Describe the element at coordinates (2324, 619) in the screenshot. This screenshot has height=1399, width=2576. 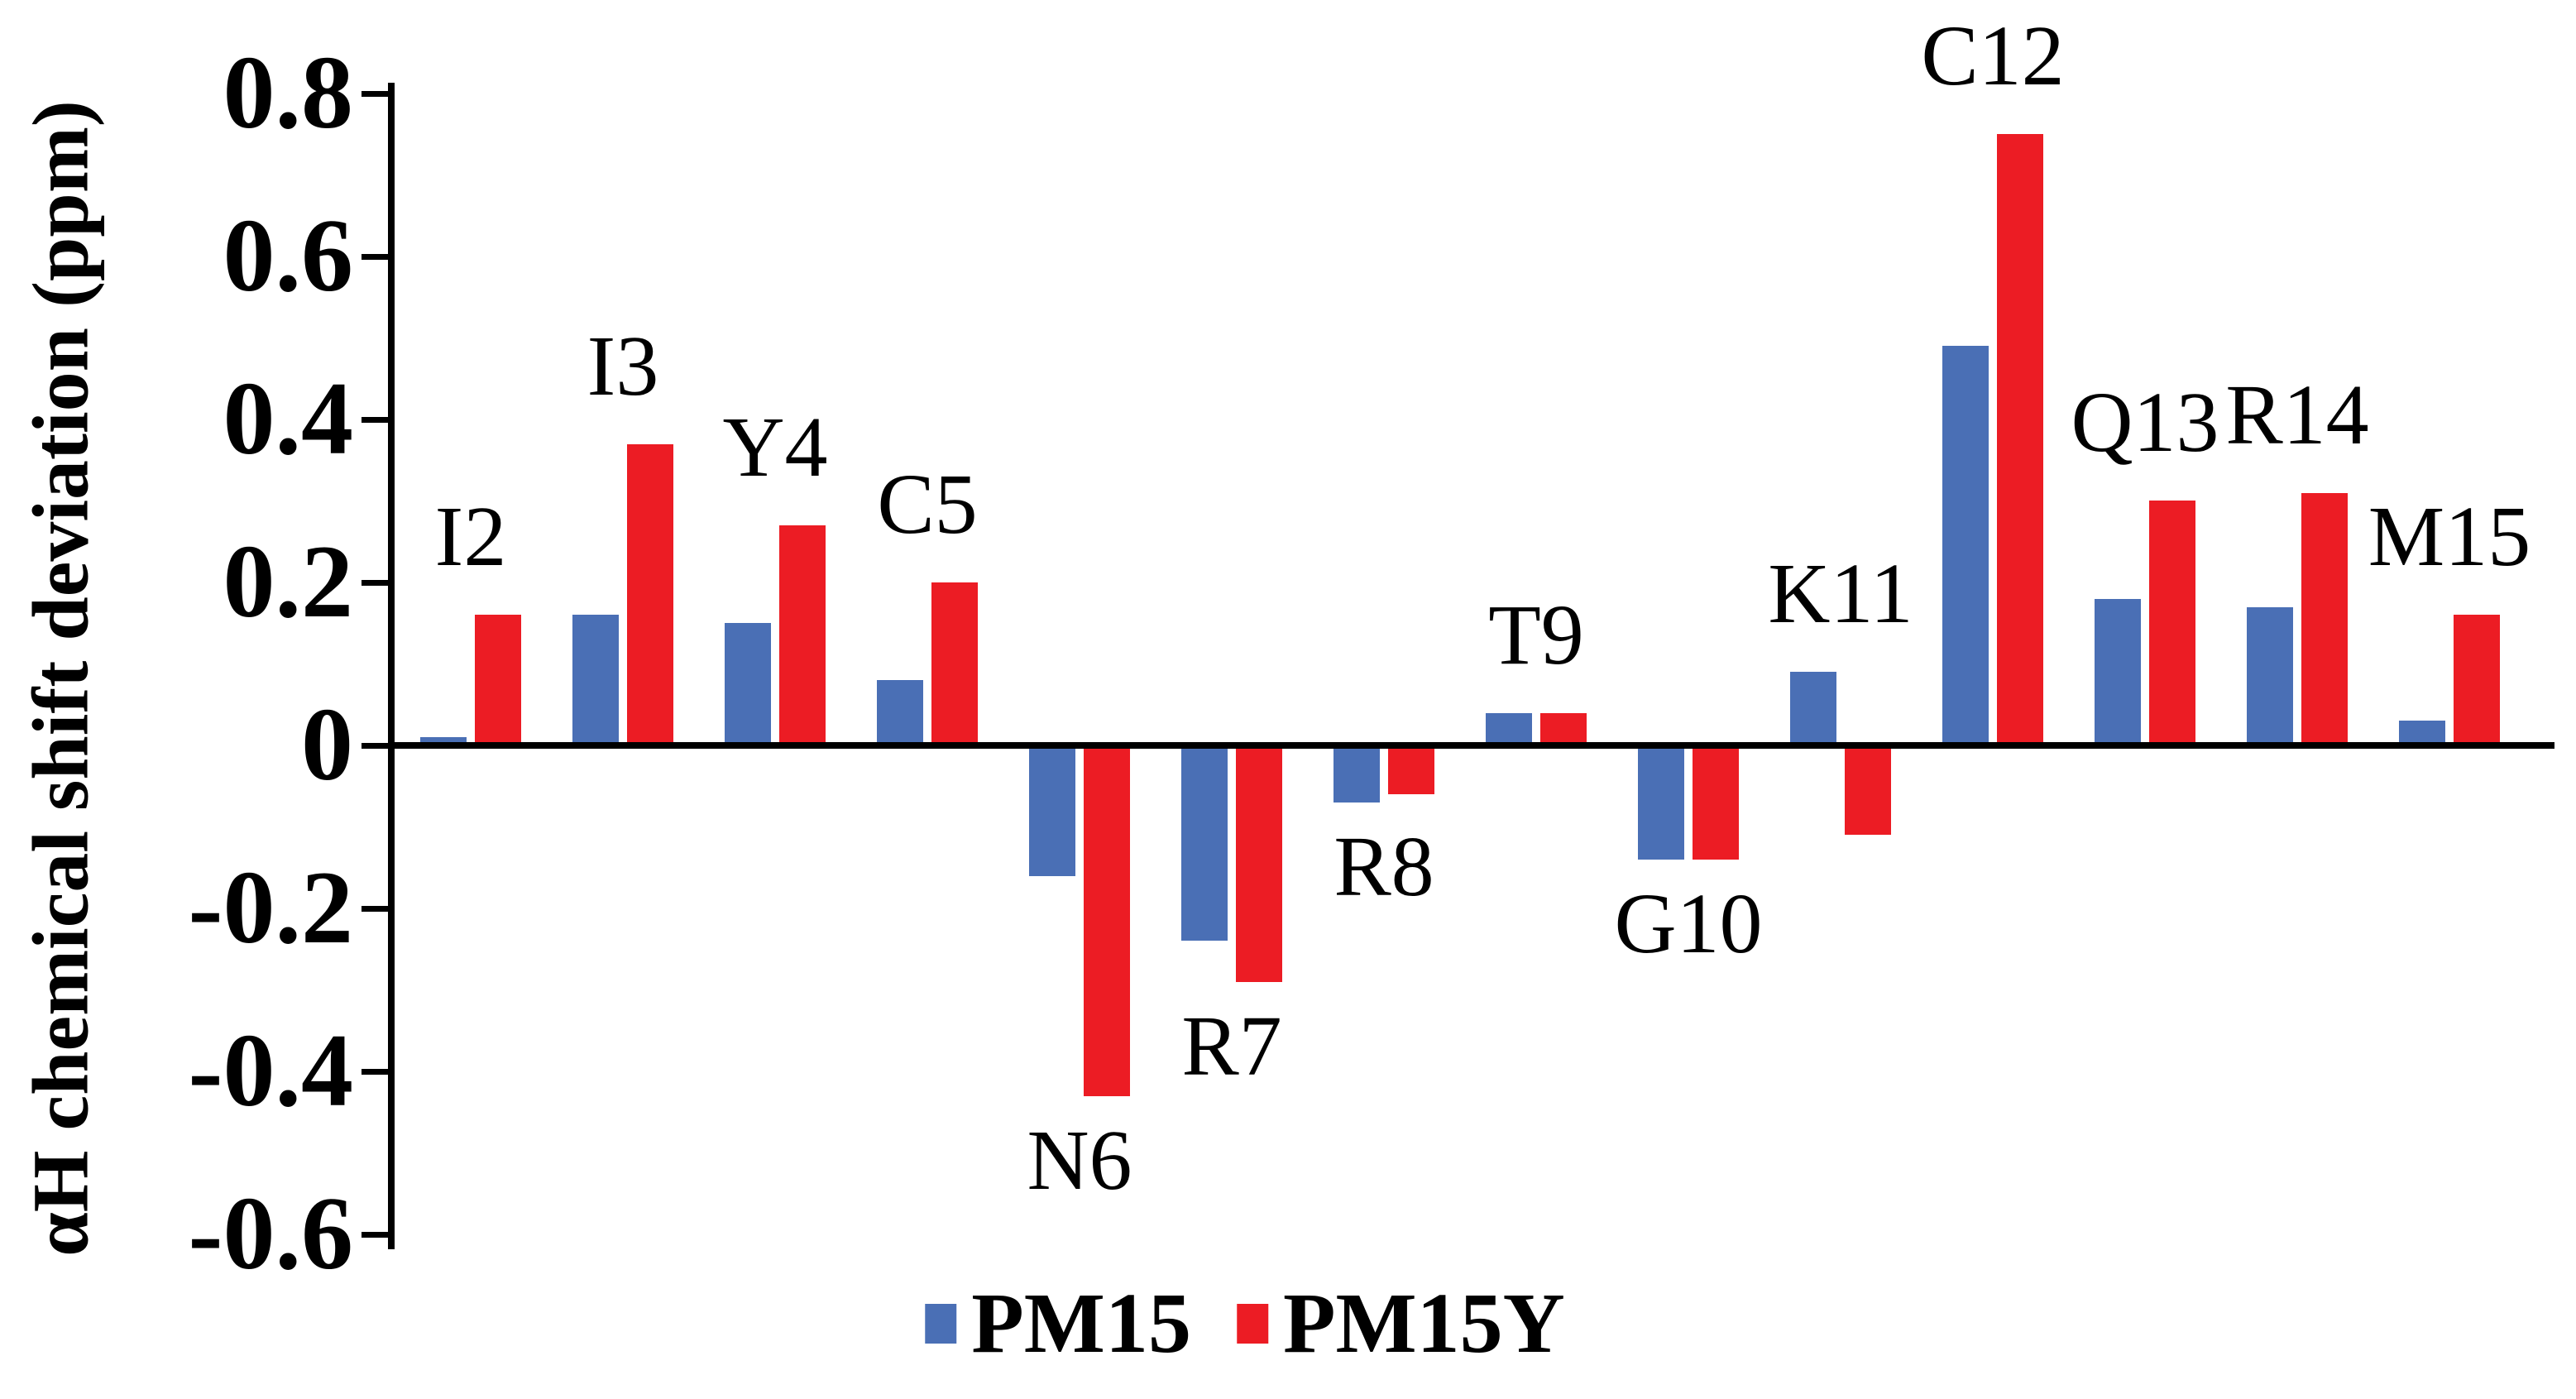
I see `bar-PM15Y-R14` at that location.